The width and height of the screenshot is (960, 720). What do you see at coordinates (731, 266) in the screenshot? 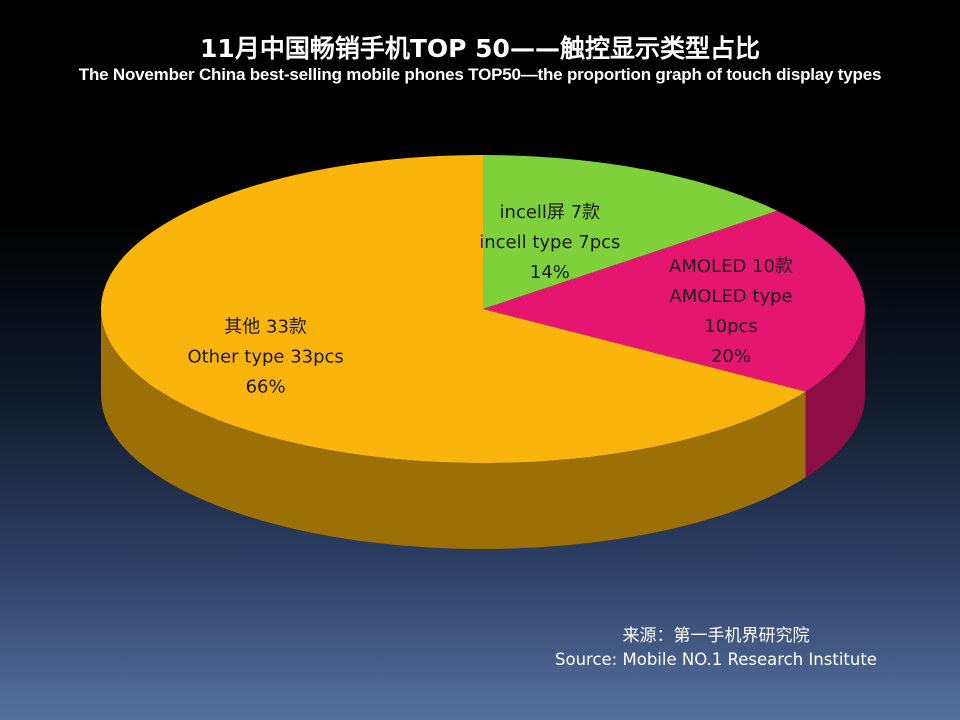
I see `slice-label-line: AMOLED 10款` at bounding box center [731, 266].